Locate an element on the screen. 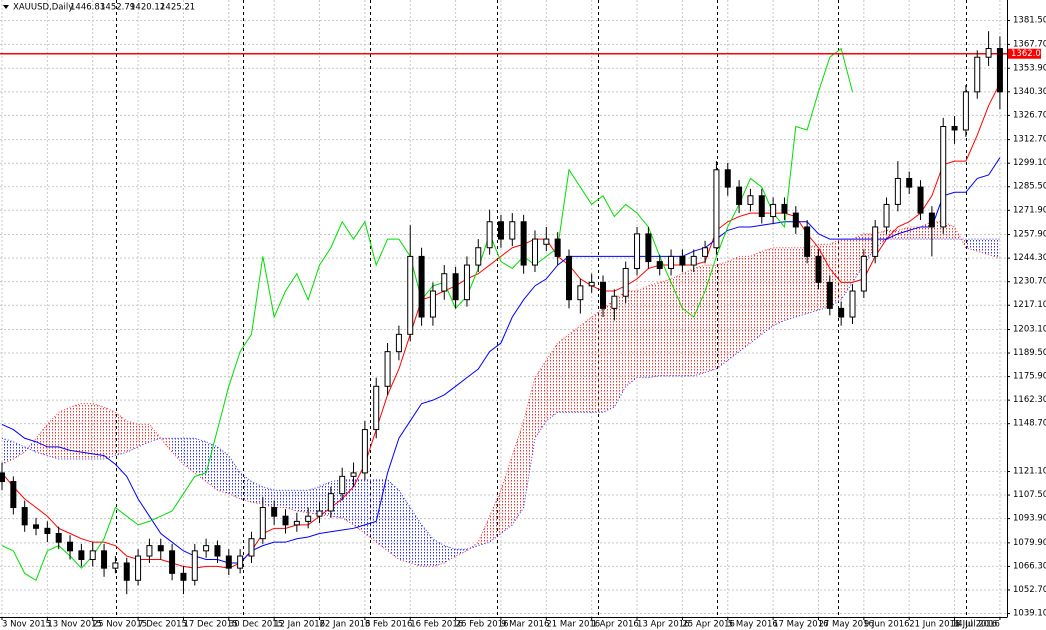 Image resolution: width=1046 pixels, height=630 pixels. x-tick-label: 27 May 2016 is located at coordinates (845, 625).